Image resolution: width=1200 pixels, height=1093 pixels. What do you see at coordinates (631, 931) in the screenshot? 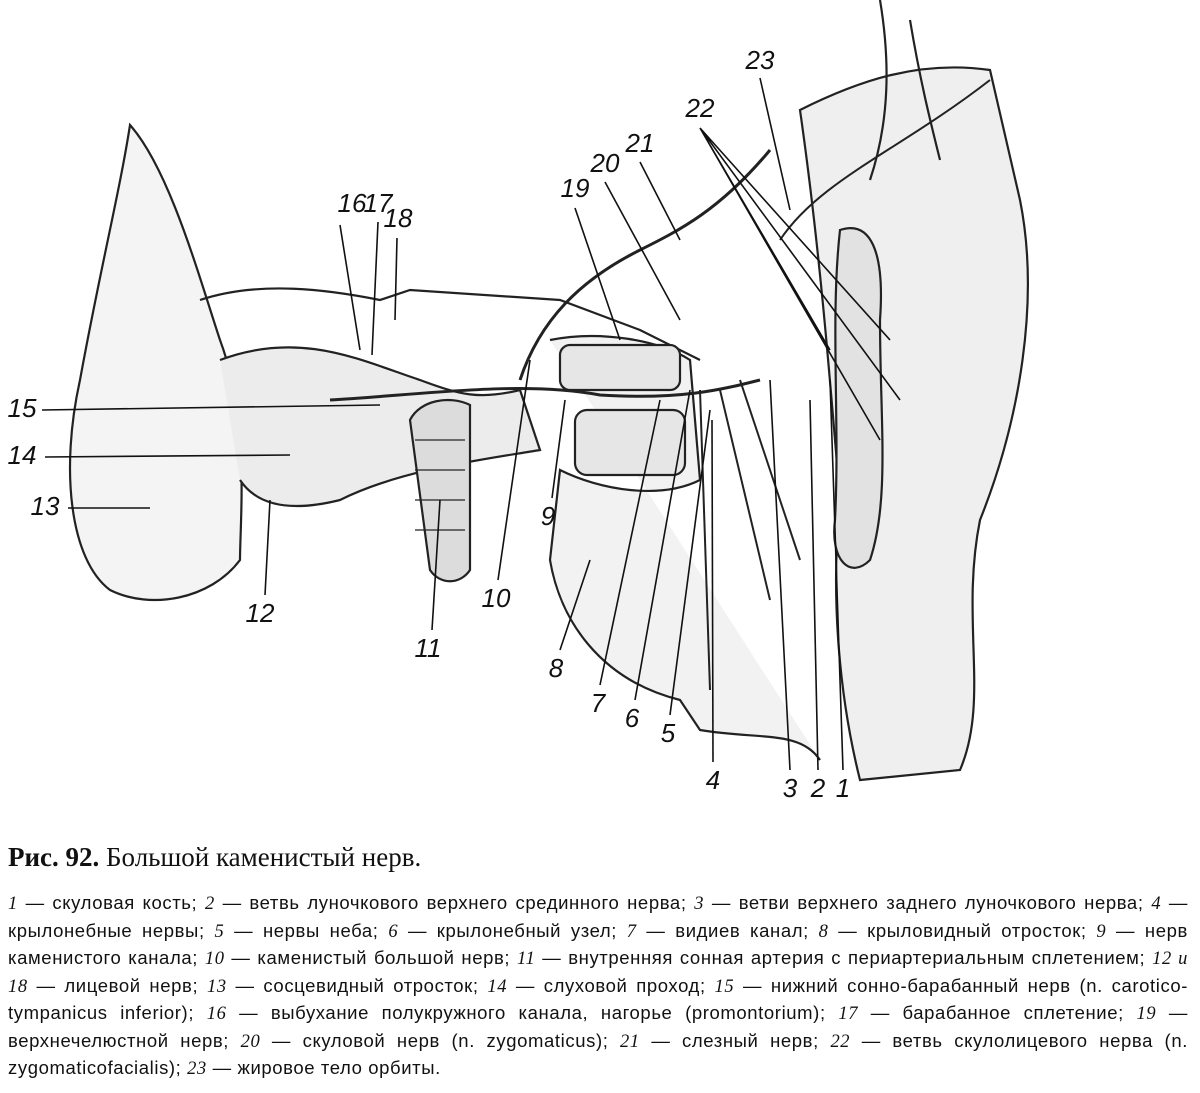
I see `legend-number: 7` at bounding box center [631, 931].